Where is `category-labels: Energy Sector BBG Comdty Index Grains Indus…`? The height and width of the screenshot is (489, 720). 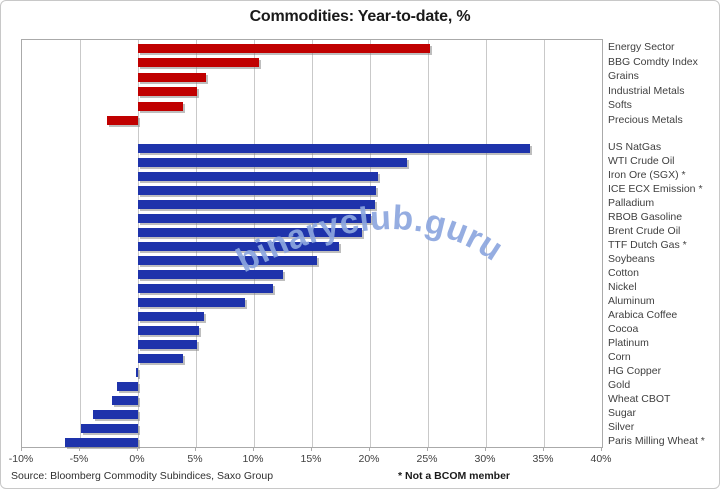
category-labels: Energy Sector BBG Comdty Index Grains Indus… is located at coordinates (663, 243).